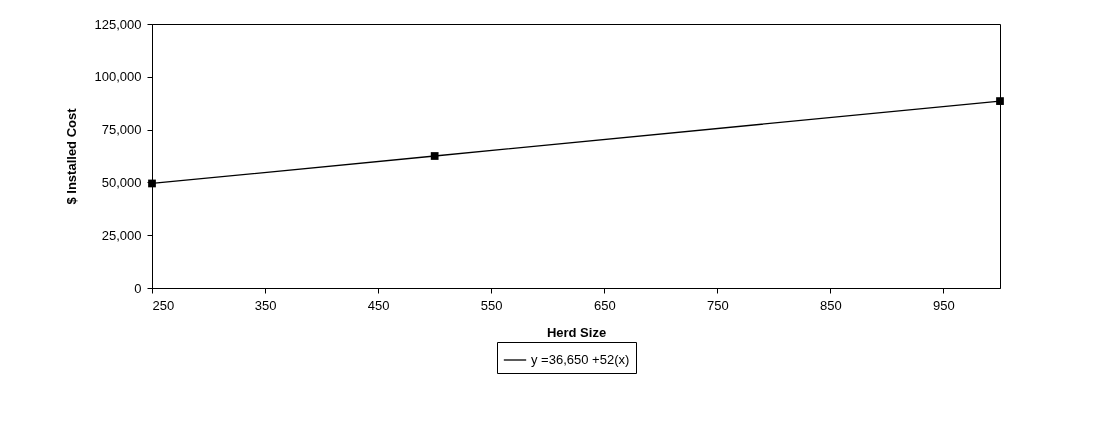 The height and width of the screenshot is (443, 1117). What do you see at coordinates (604, 305) in the screenshot?
I see `x-tick-label: 650` at bounding box center [604, 305].